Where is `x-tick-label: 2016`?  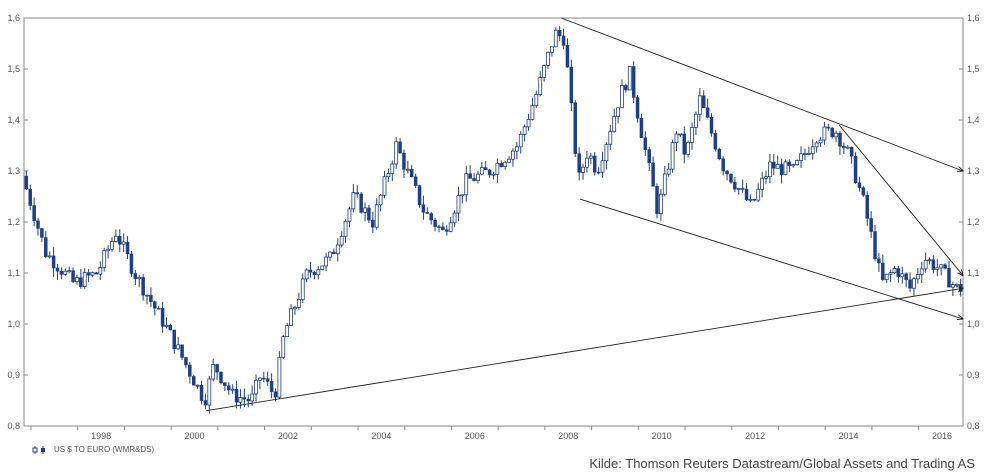
x-tick-label: 2016 is located at coordinates (942, 436).